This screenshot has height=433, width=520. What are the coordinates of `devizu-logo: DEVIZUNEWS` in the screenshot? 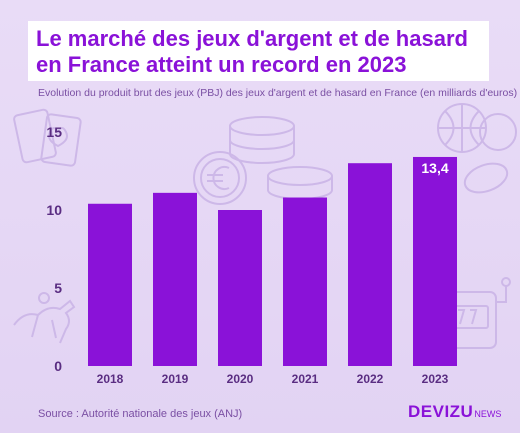 It's located at (454, 412).